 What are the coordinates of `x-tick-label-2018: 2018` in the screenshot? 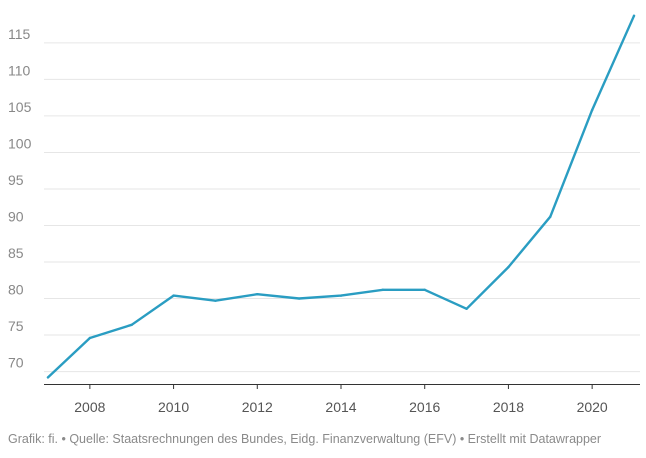 It's located at (508, 407).